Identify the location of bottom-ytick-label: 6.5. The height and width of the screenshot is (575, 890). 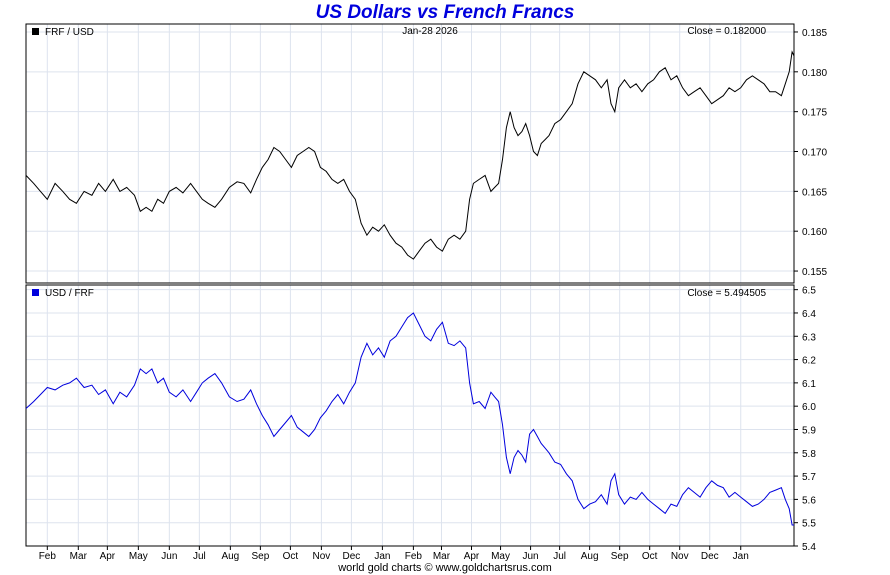
(809, 291).